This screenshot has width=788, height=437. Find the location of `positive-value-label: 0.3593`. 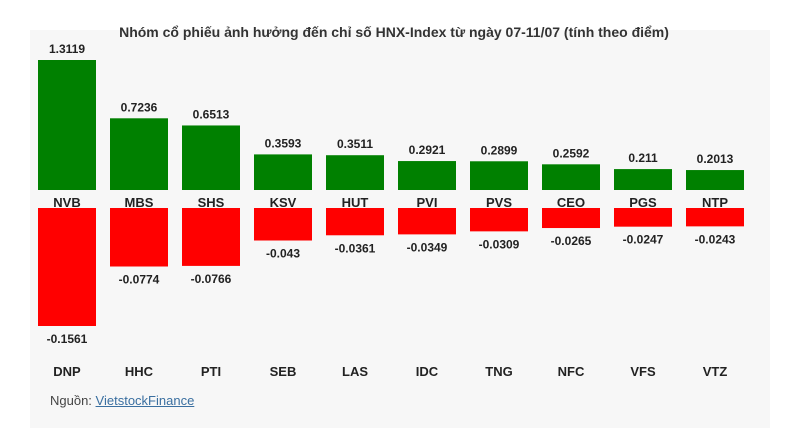

positive-value-label: 0.3593 is located at coordinates (283, 143).